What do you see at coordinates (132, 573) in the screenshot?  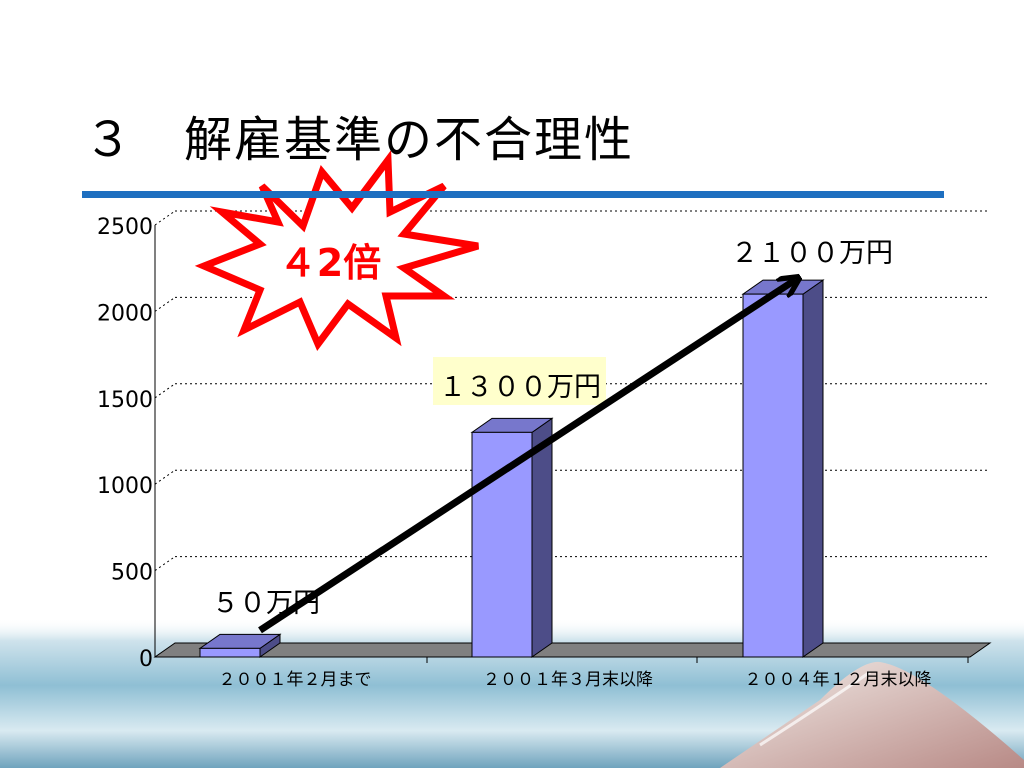 I see `y-tick-label: 500` at bounding box center [132, 573].